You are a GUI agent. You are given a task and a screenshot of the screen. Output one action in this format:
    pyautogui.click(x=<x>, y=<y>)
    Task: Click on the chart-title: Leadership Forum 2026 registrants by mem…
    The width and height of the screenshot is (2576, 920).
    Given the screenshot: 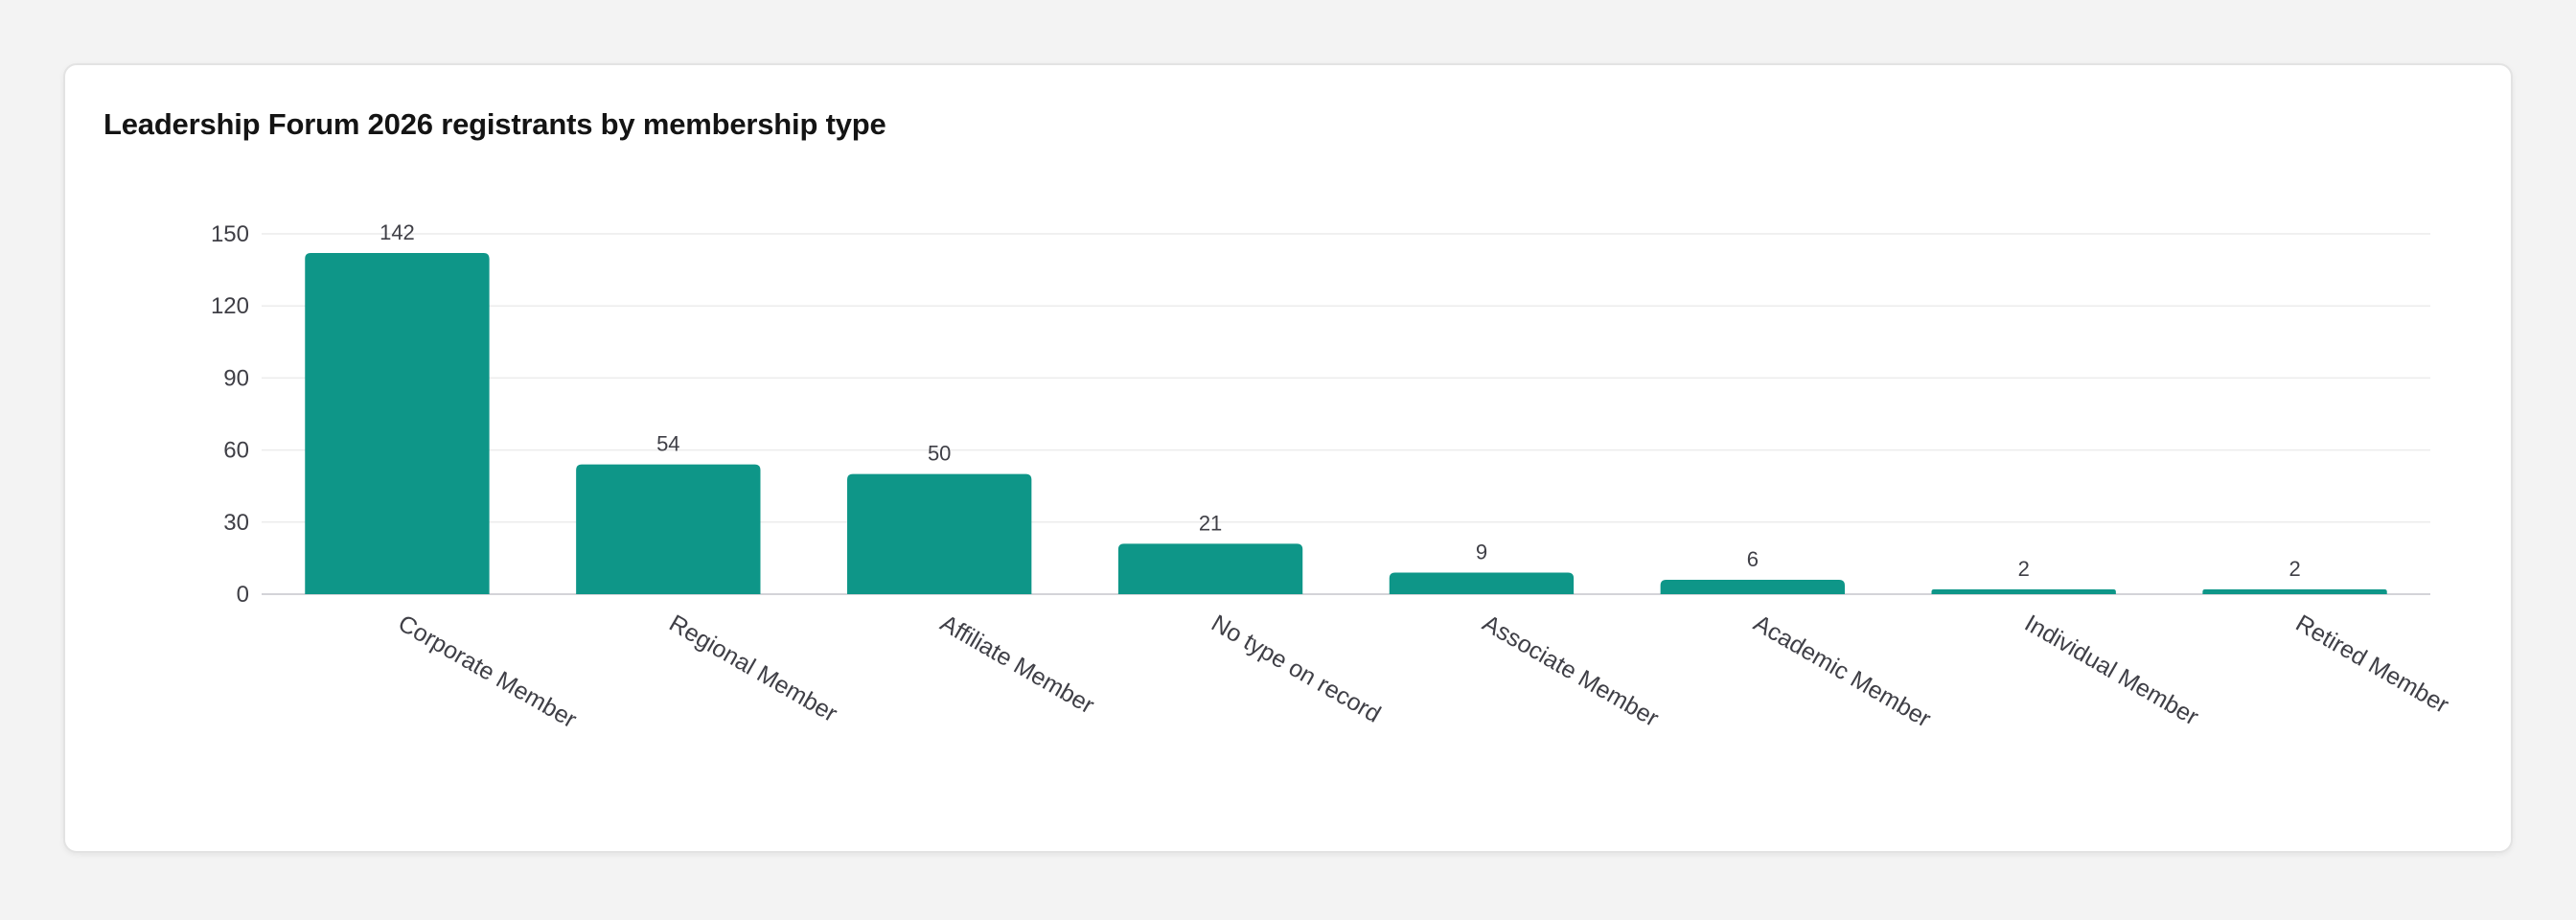 What is the action you would take?
    pyautogui.click(x=495, y=124)
    